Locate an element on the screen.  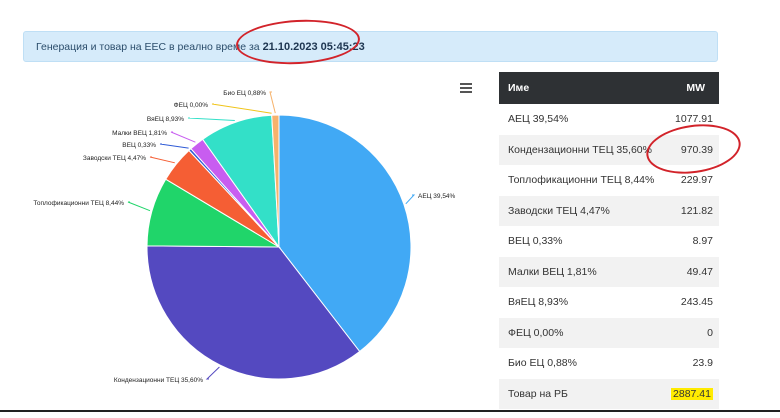
highlighted-total-value: 2887.41 is located at coordinates (692, 393).